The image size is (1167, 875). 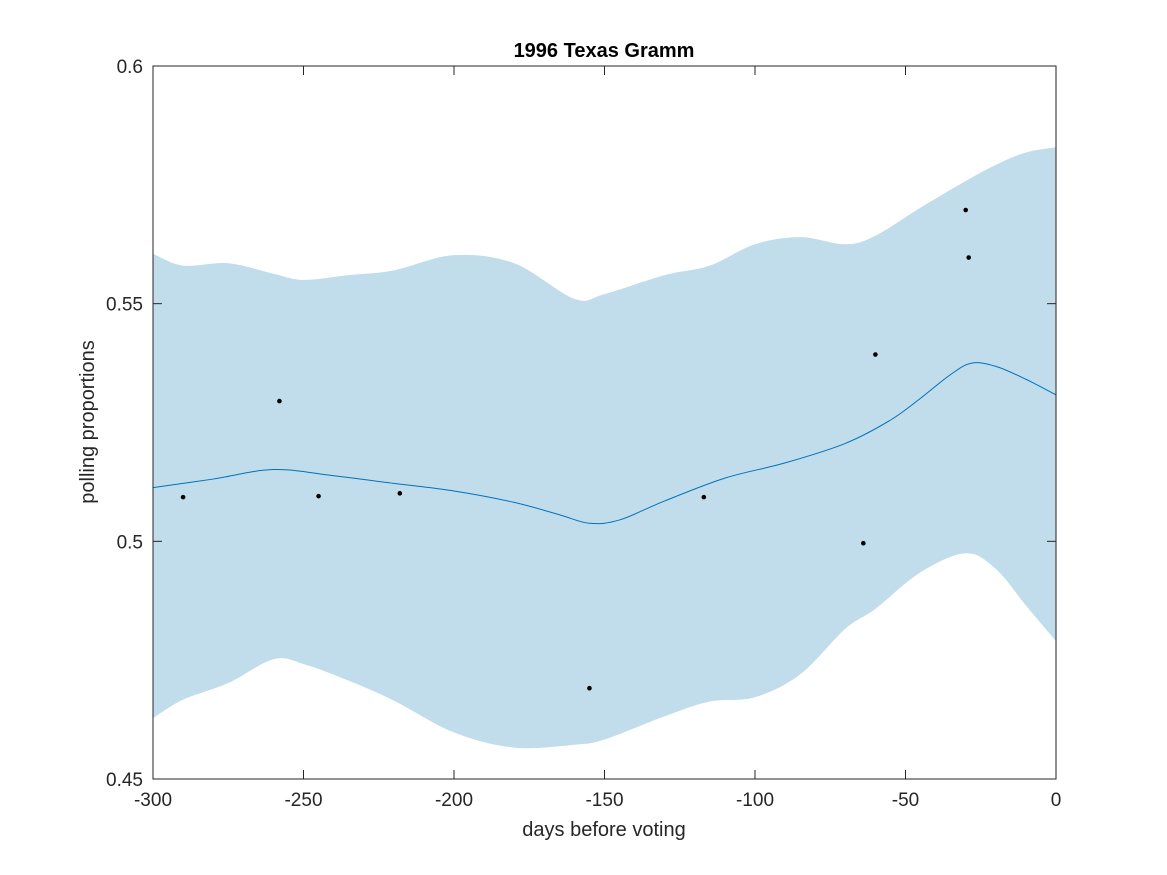 What do you see at coordinates (124, 780) in the screenshot?
I see `y-tick-label: 0.45` at bounding box center [124, 780].